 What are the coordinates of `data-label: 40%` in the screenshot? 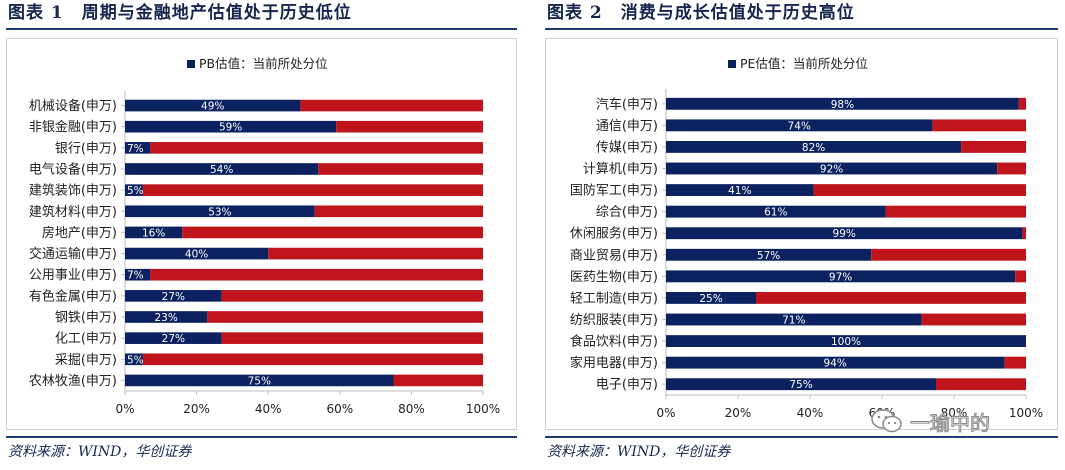 It's located at (196, 255).